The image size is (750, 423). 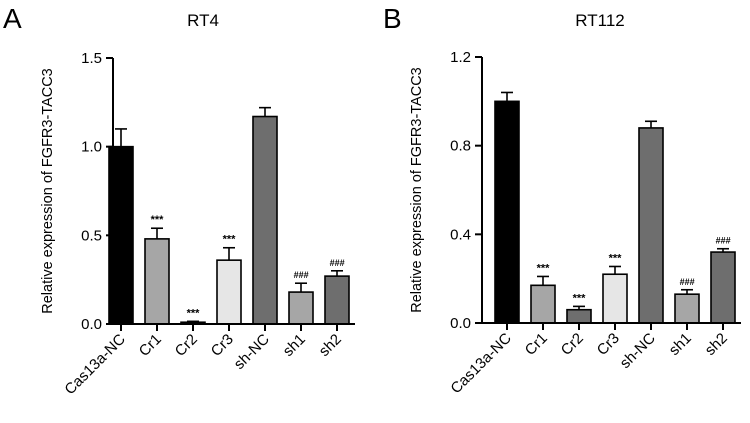 What do you see at coordinates (392, 18) in the screenshot?
I see `panel-letter: B` at bounding box center [392, 18].